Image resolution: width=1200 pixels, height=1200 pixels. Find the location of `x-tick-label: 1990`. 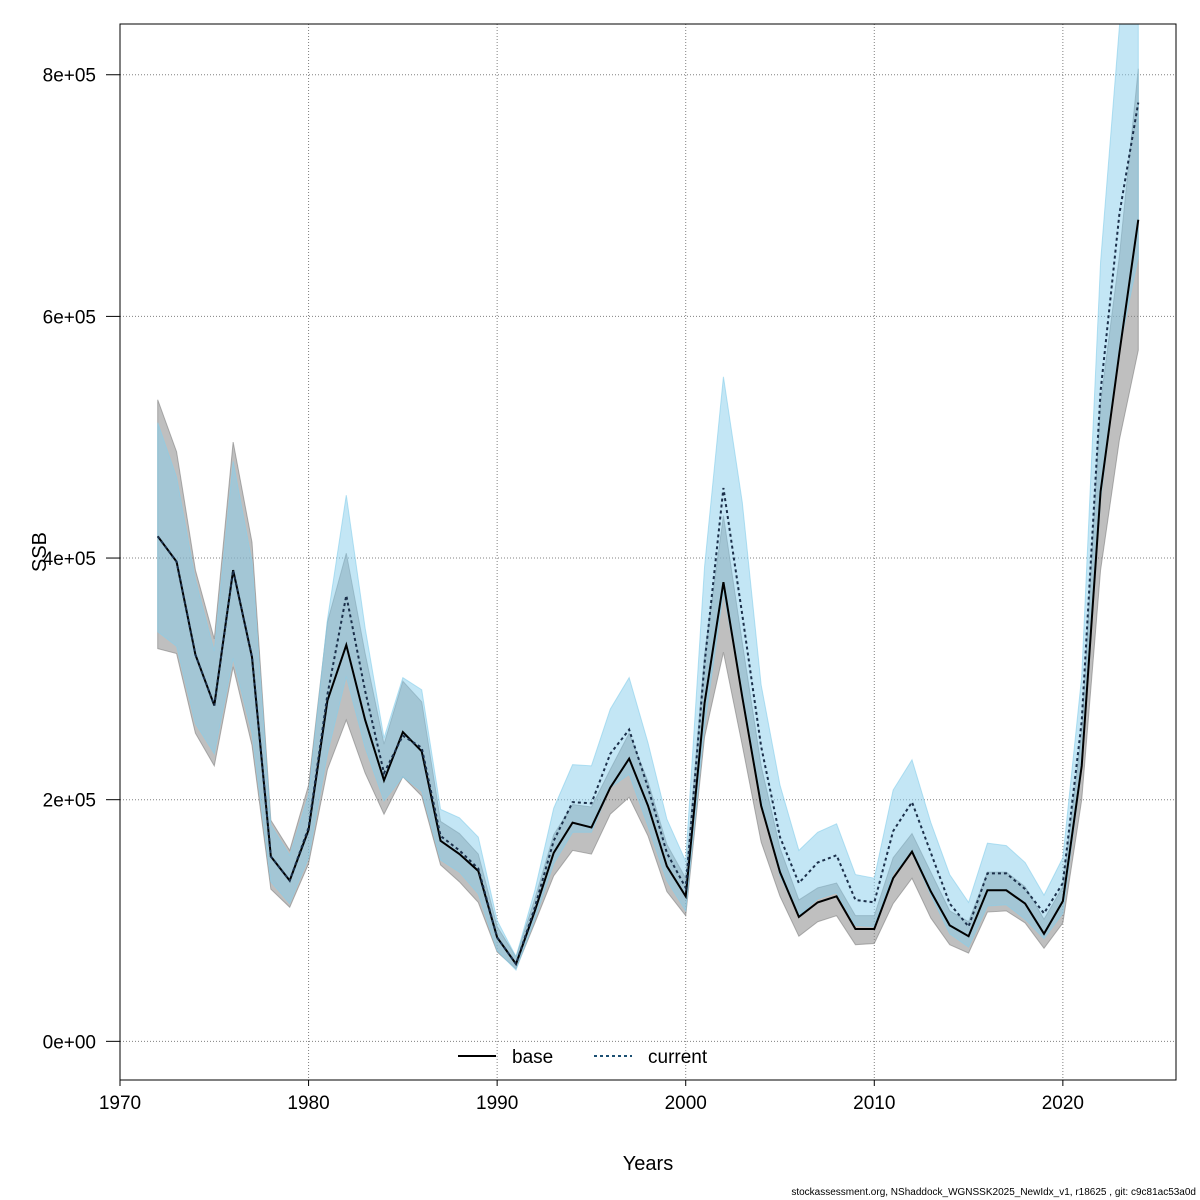

x-tick-label: 1990 is located at coordinates (497, 1103).